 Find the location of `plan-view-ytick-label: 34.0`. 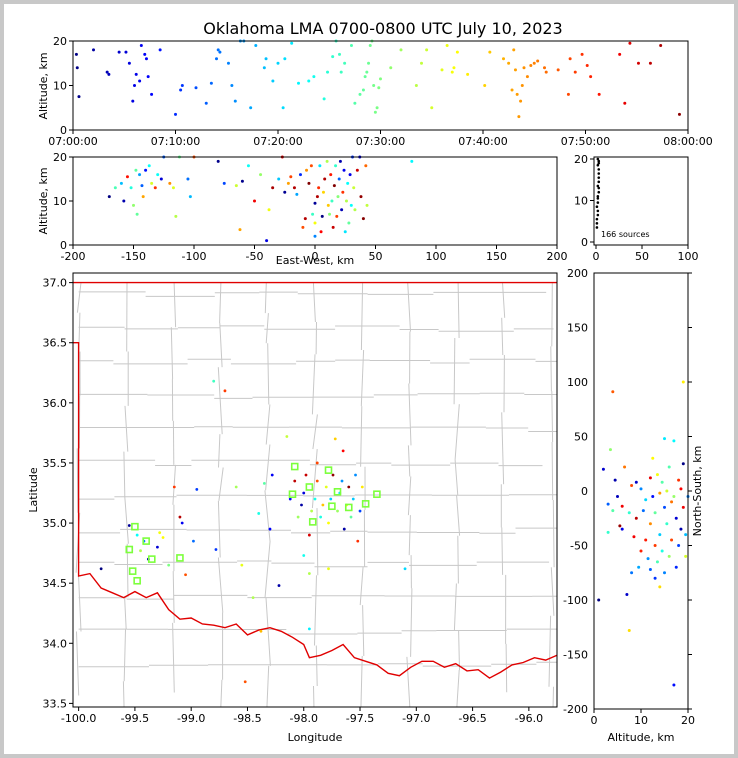

plan-view-ytick-label: 34.0 is located at coordinates (55, 643).